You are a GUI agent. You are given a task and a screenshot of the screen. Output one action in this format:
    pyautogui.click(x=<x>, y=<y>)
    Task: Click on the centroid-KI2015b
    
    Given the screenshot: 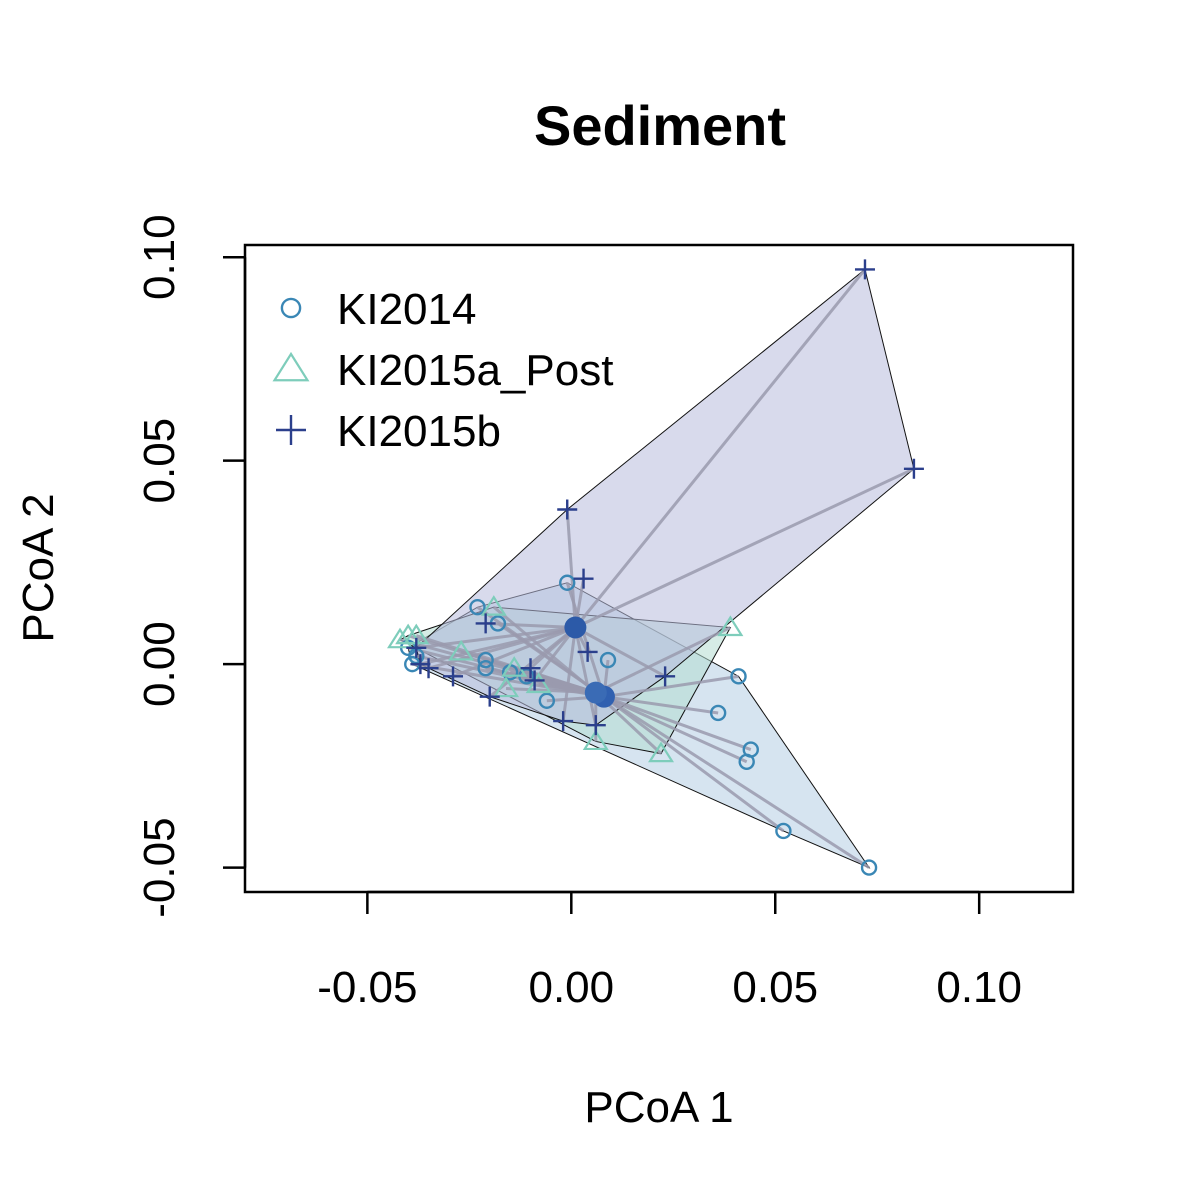 What is the action you would take?
    pyautogui.click(x=575, y=627)
    